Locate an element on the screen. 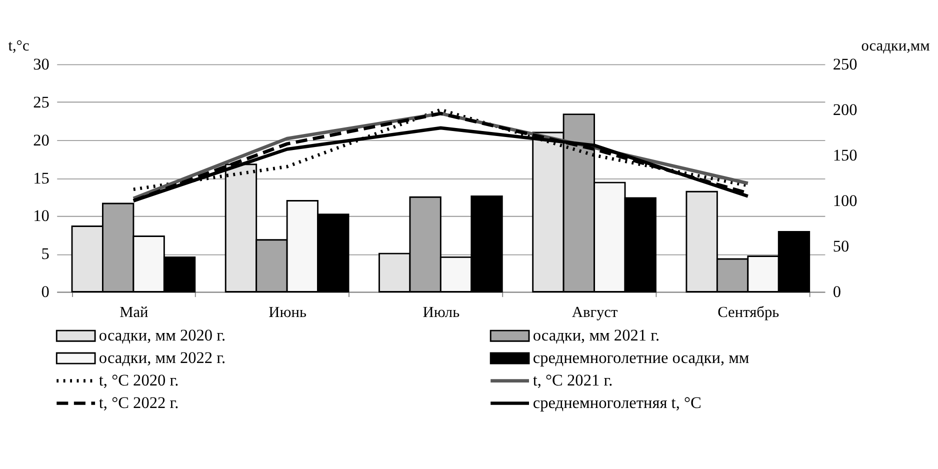 This screenshot has height=469, width=938. legend-label: осадки, мм 2020 г. is located at coordinates (162, 335).